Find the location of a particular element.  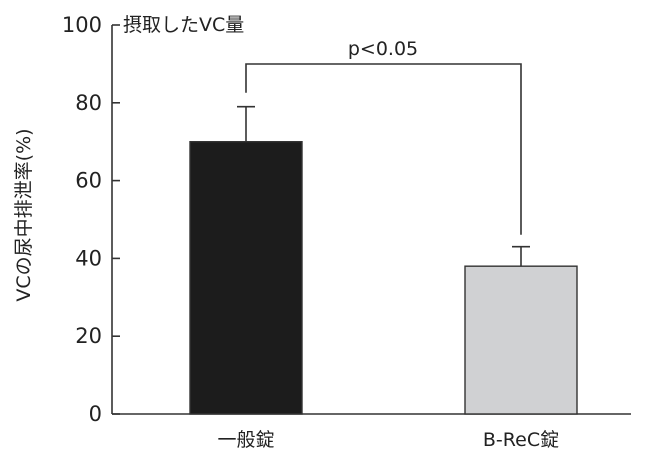

y-tick-label-80: 80 is located at coordinates (88, 103).